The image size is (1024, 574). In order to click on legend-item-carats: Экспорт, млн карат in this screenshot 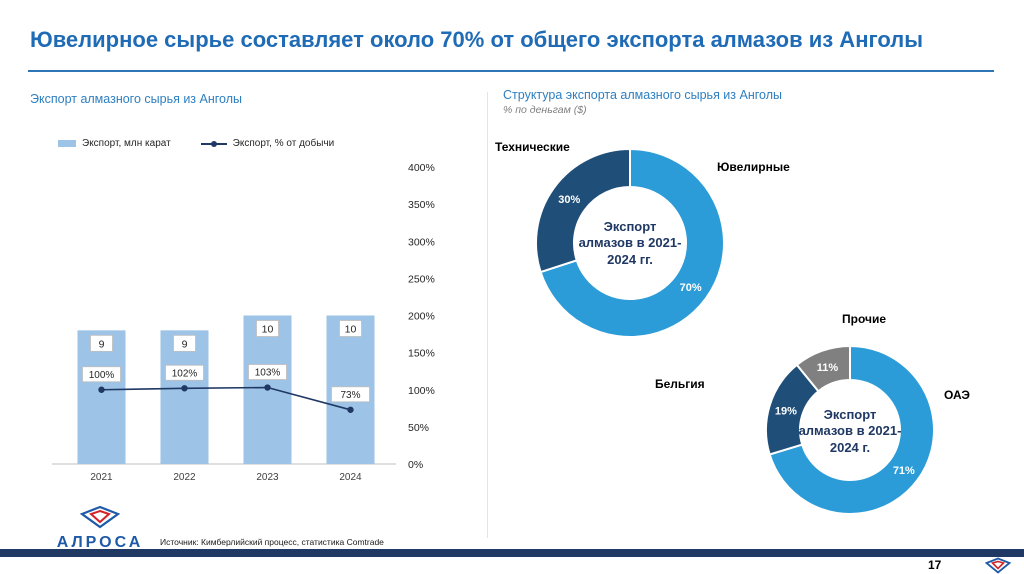, I will do `click(114, 143)`.